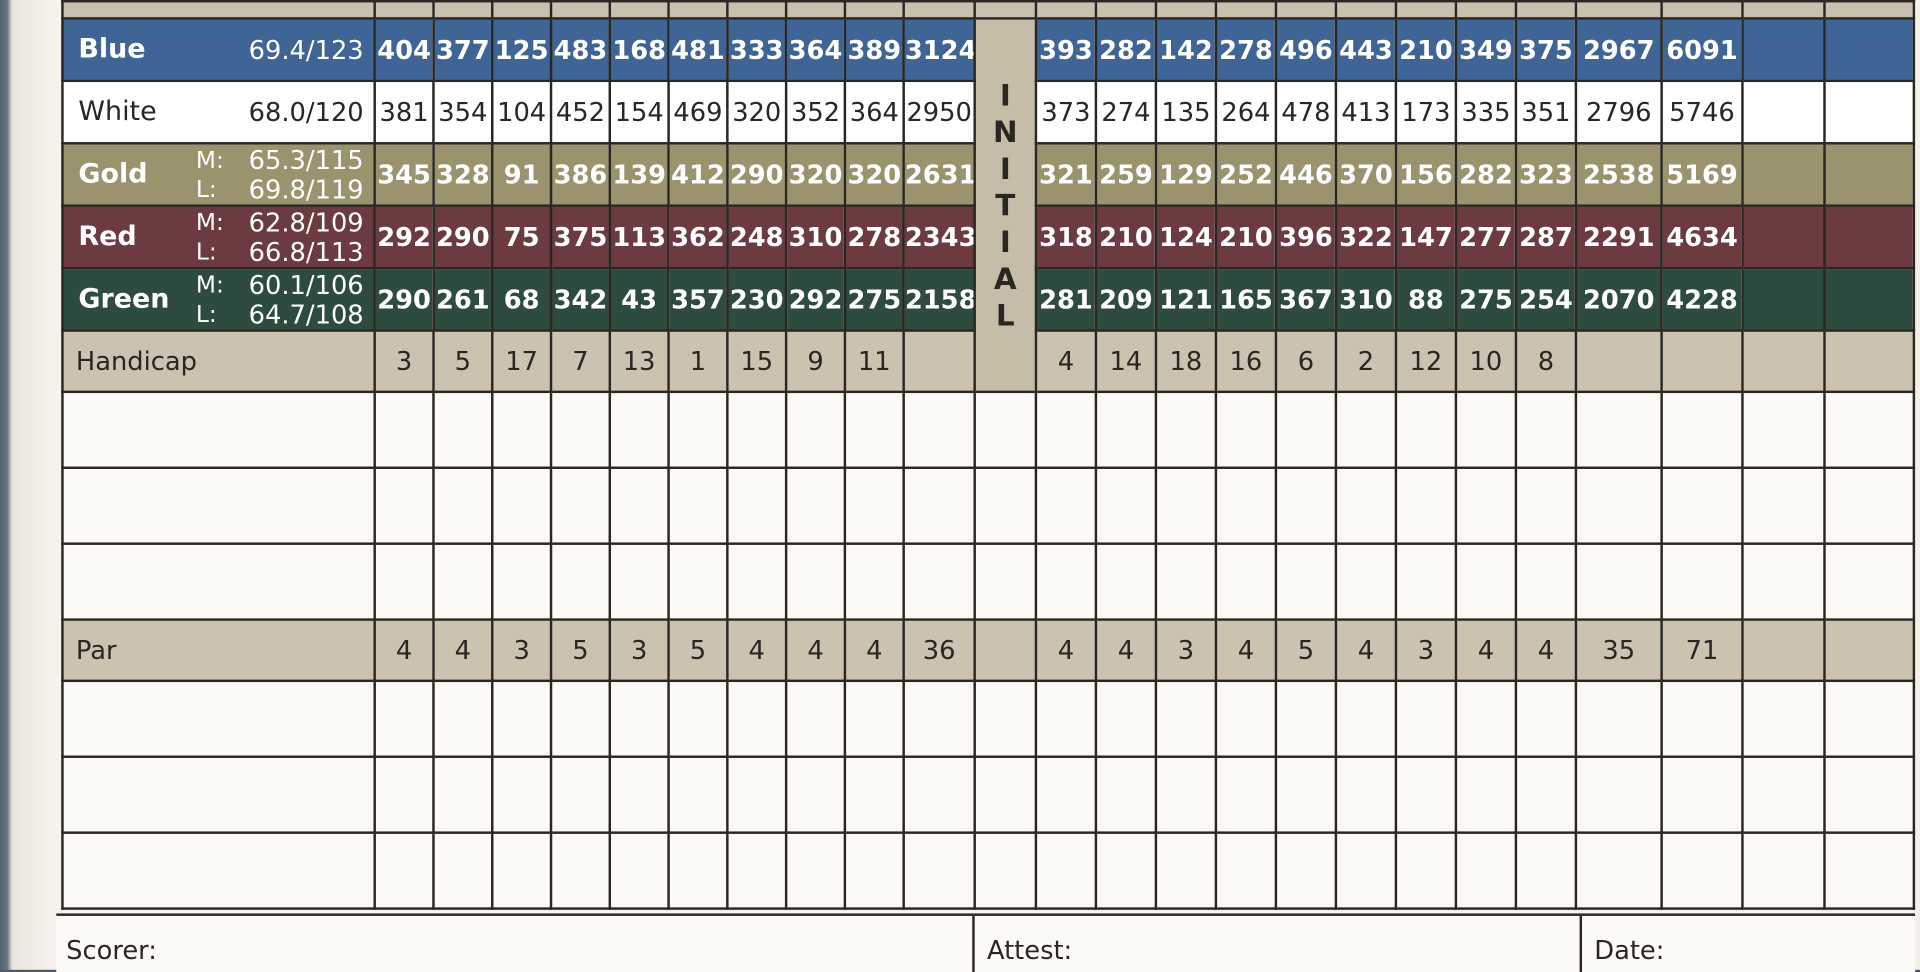 The width and height of the screenshot is (1920, 972). Describe the element at coordinates (1280, 943) in the screenshot. I see `attest-field: Attest:` at that location.